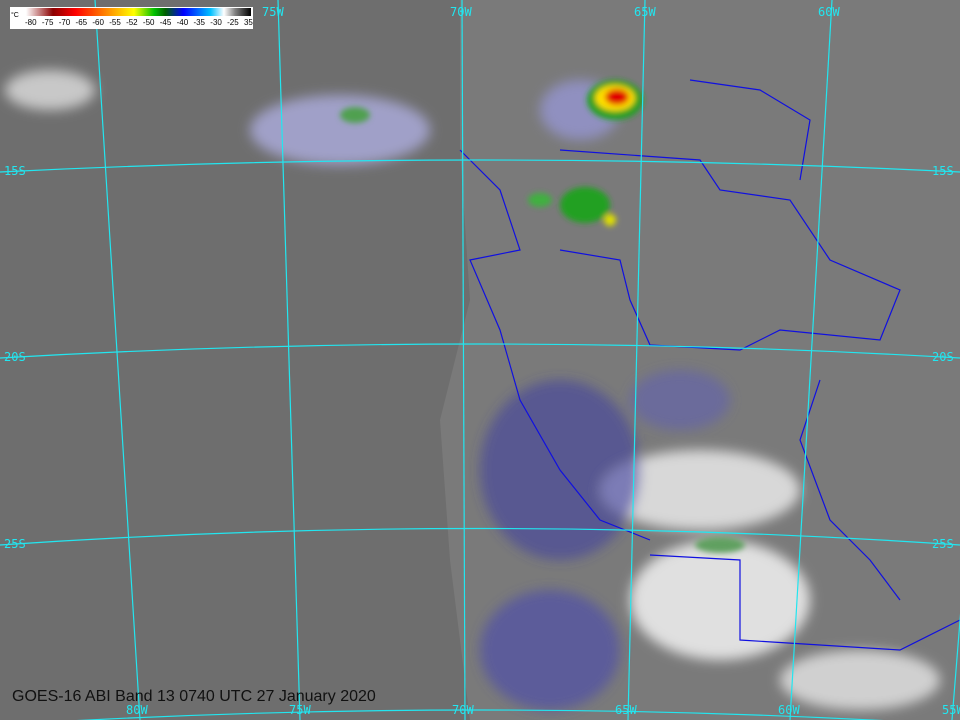 Image resolution: width=960 pixels, height=720 pixels. What do you see at coordinates (943, 171) in the screenshot?
I see `grid-label-right: 15S` at bounding box center [943, 171].